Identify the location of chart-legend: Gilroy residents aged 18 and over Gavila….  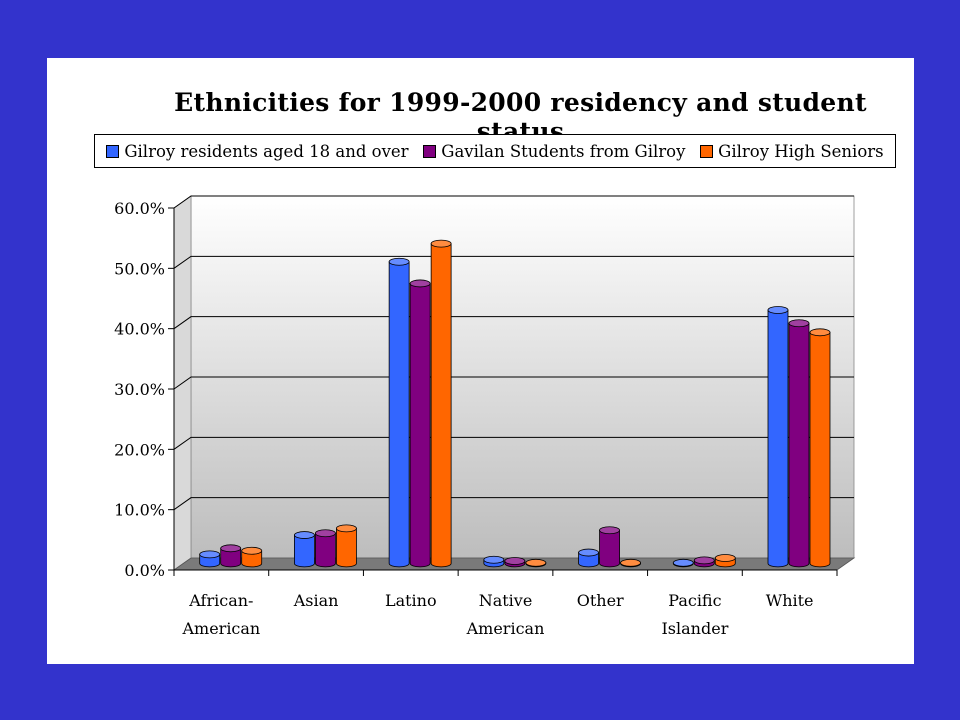
(495, 151).